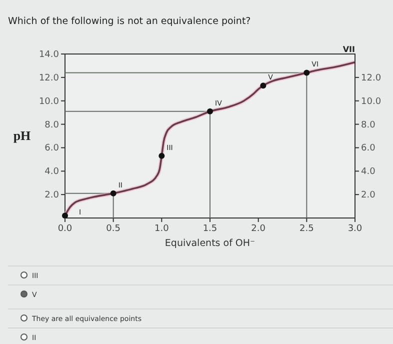  I want to click on y-tick-label: 6.0, so click(52, 149).